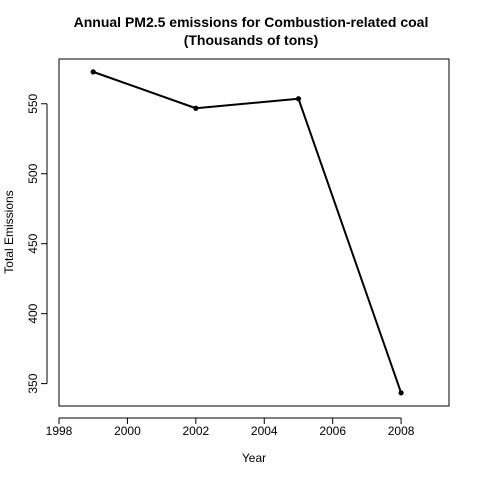 This screenshot has height=480, width=480. What do you see at coordinates (33, 313) in the screenshot?
I see `y-tick-label: 400` at bounding box center [33, 313].